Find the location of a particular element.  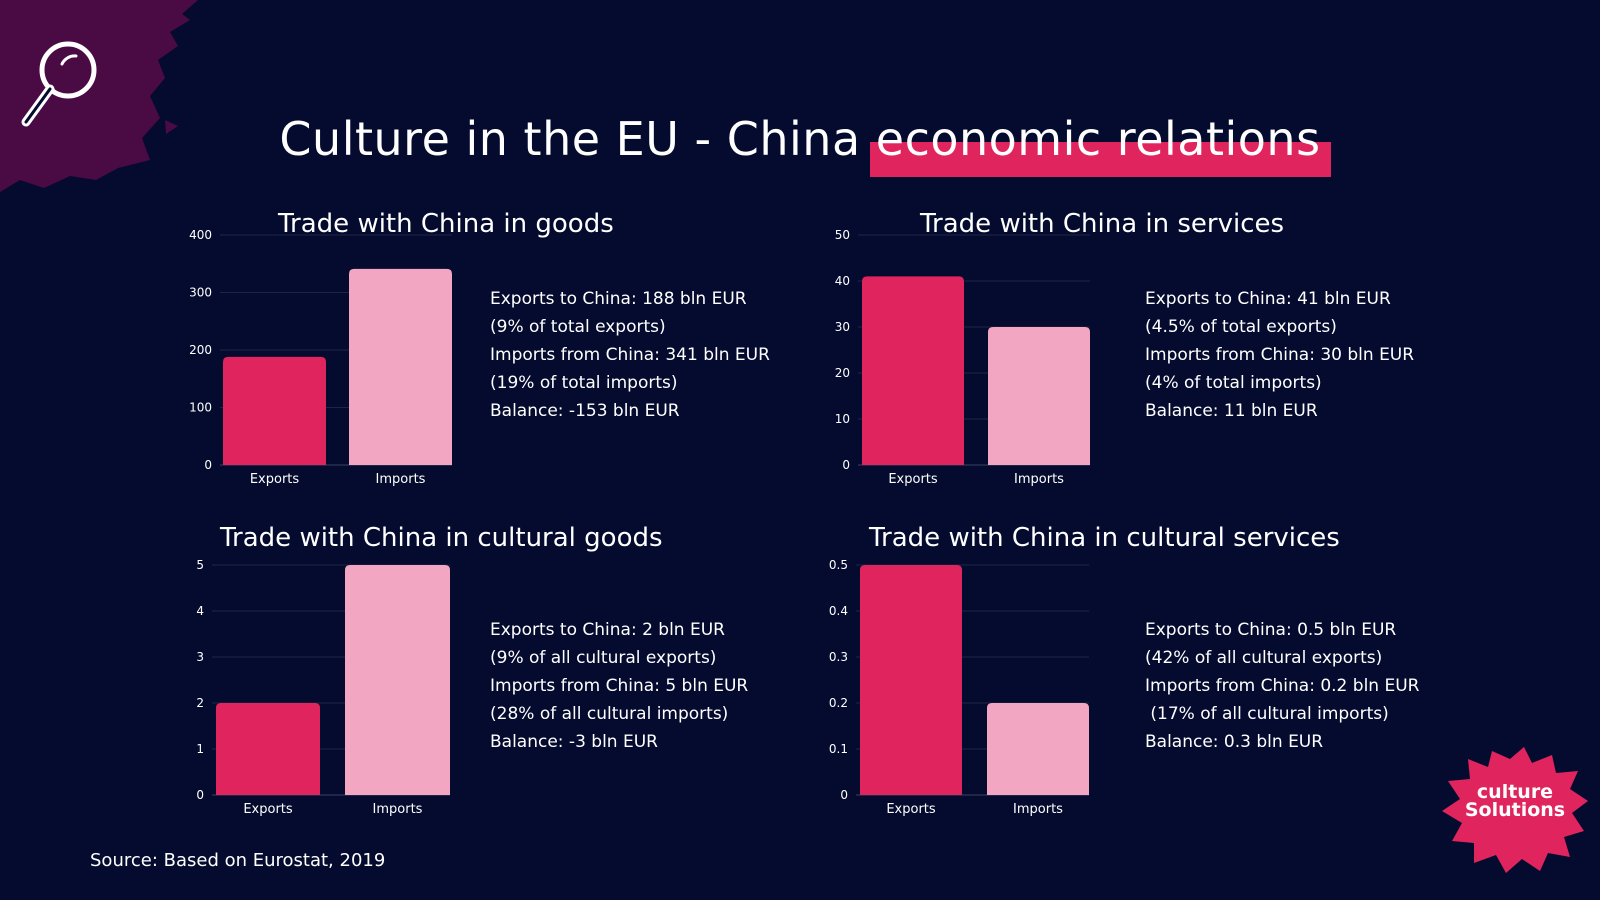

y-tick-label: 0.5 is located at coordinates (838, 565).